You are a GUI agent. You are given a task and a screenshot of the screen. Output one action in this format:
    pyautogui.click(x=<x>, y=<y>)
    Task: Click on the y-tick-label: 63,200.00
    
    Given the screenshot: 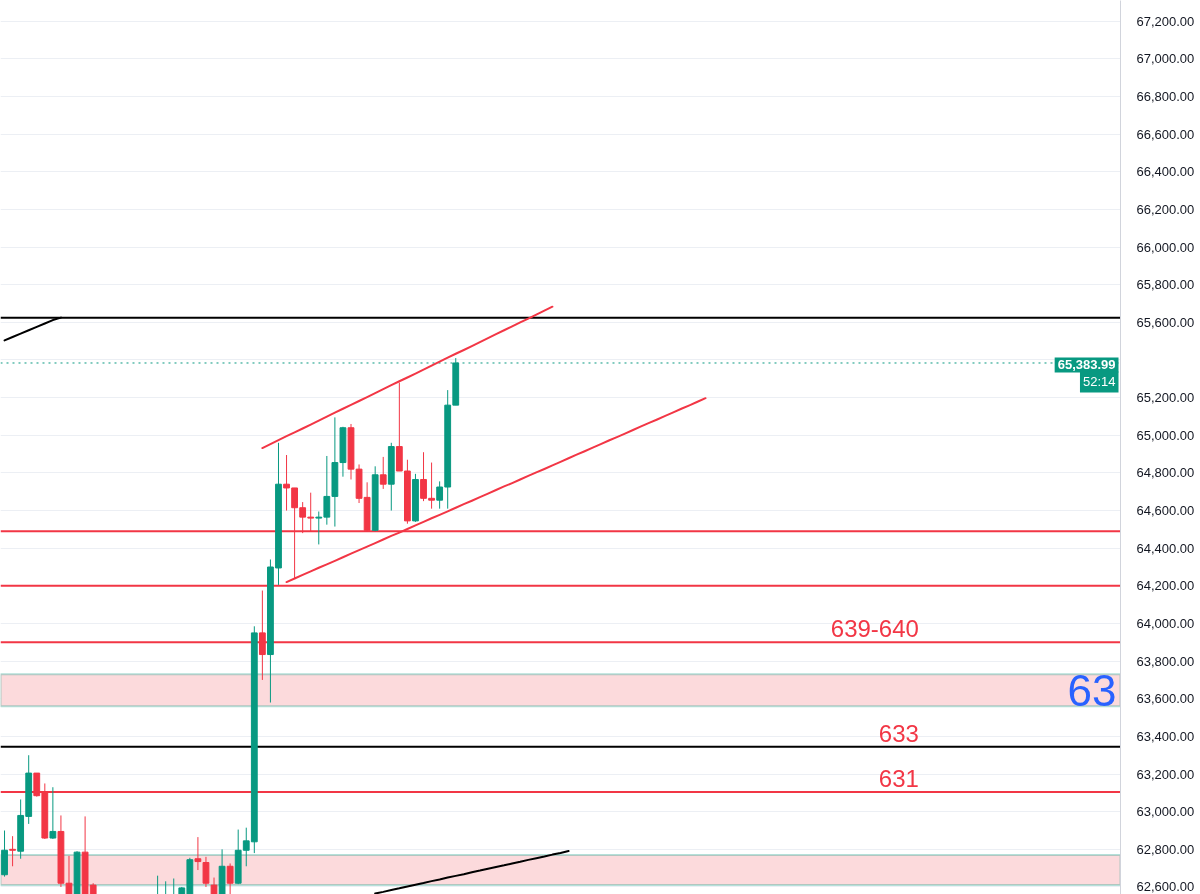 What is the action you would take?
    pyautogui.click(x=1165, y=774)
    